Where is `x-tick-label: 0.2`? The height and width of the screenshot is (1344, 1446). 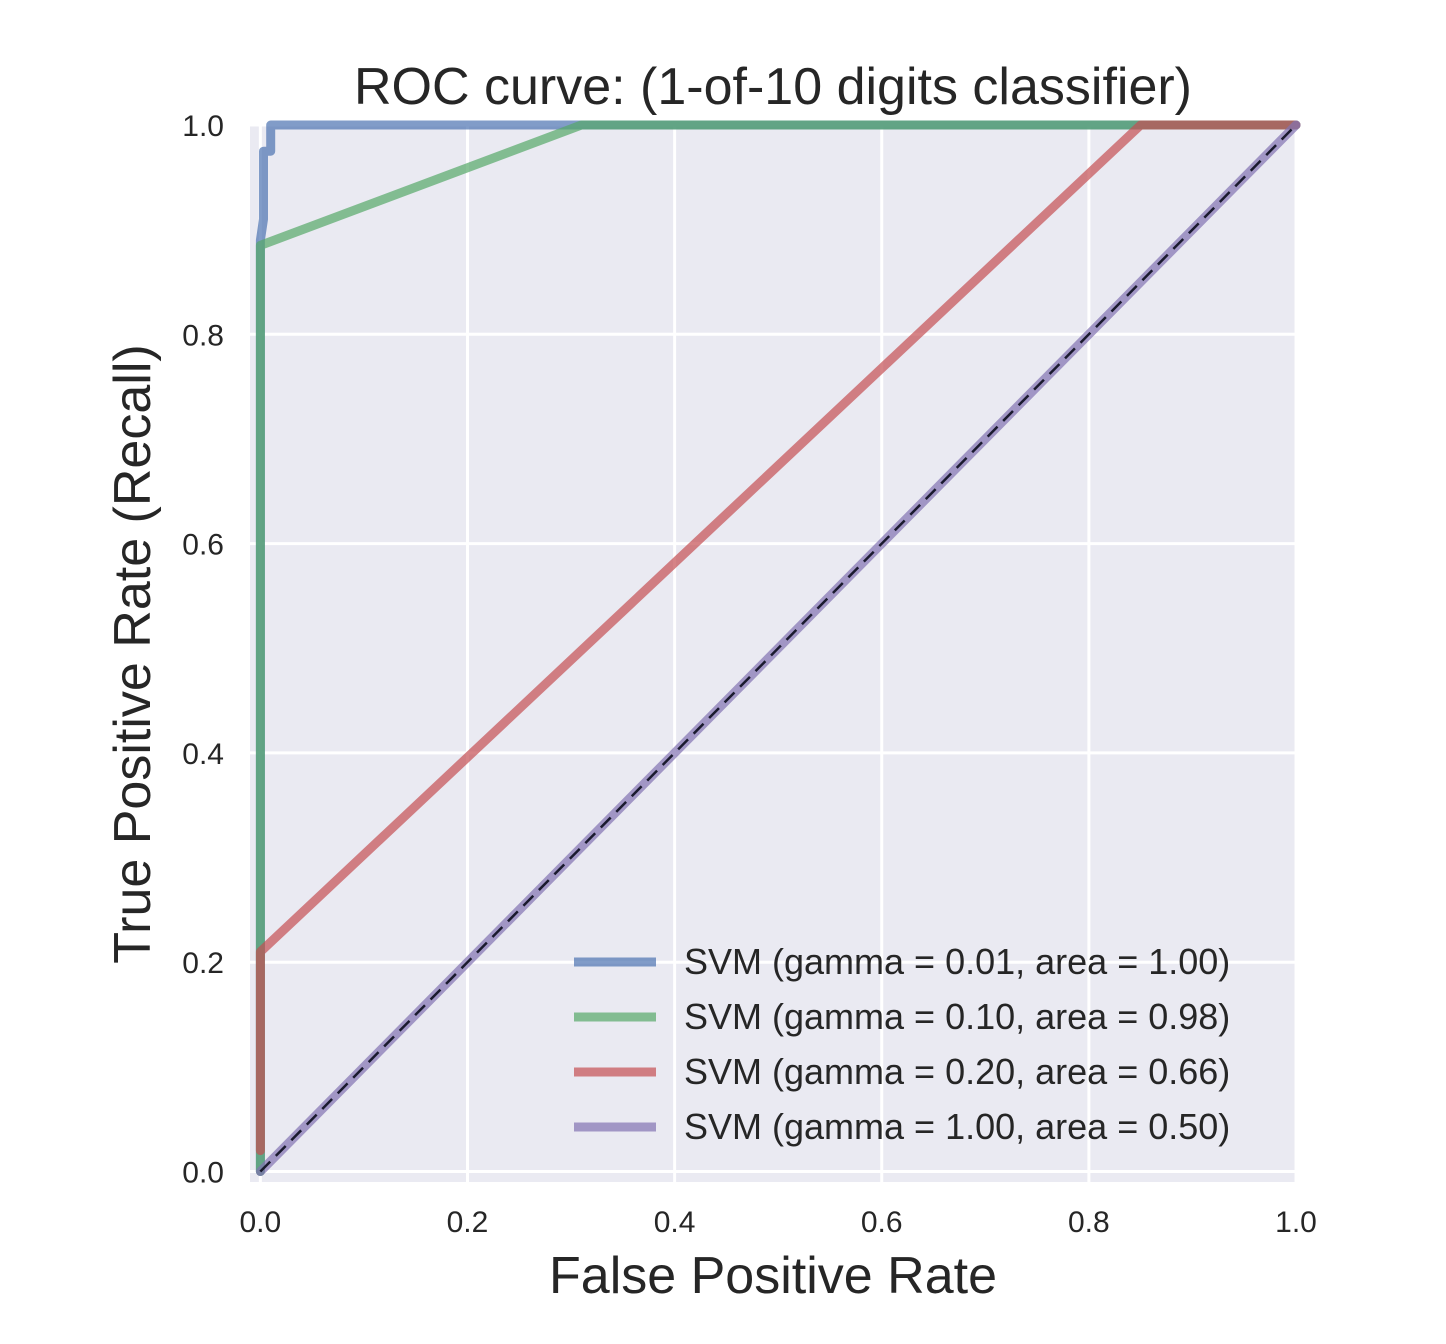
x-tick-label: 0.2 is located at coordinates (468, 1222).